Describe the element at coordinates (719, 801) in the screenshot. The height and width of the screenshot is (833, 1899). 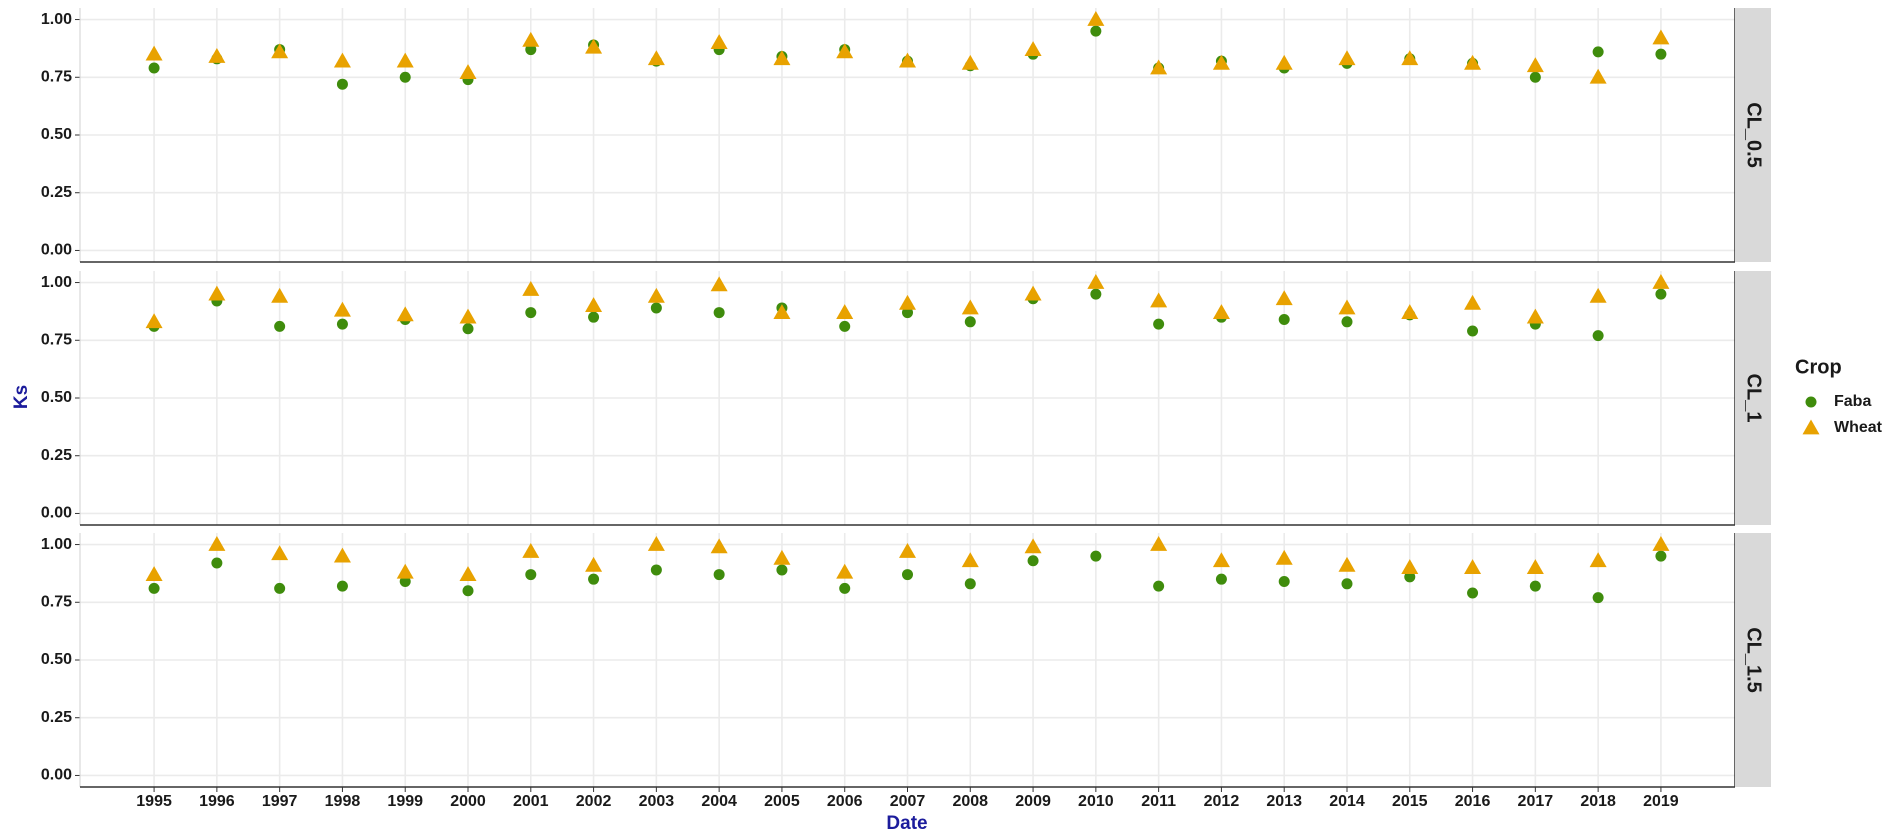
I see `x-tick-label: 2004` at that location.